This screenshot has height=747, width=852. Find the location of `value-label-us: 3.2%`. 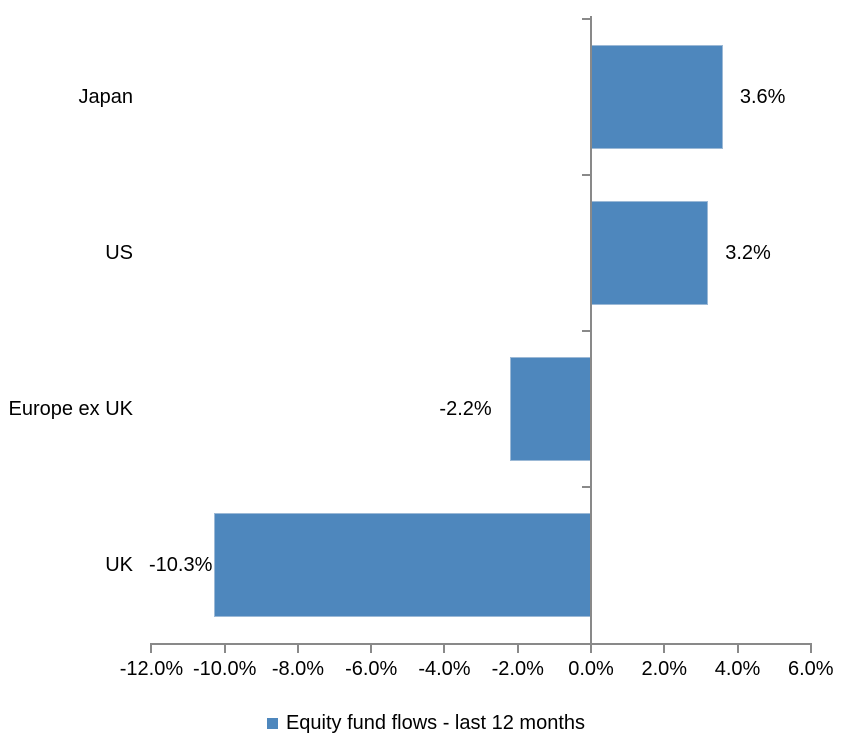

value-label-us: 3.2% is located at coordinates (748, 253).